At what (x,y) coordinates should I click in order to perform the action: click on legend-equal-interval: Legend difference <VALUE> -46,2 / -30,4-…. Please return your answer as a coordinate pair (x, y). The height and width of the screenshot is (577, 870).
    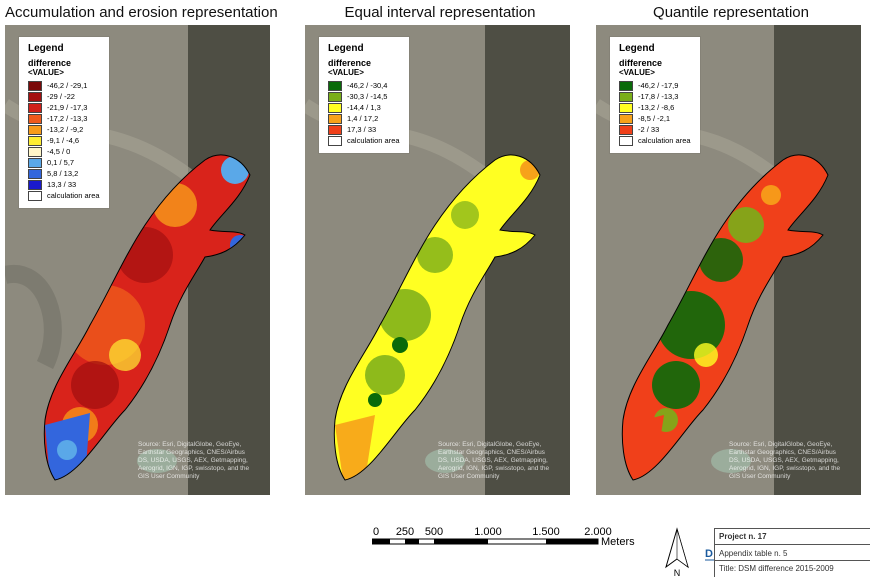
    Looking at the image, I should click on (364, 95).